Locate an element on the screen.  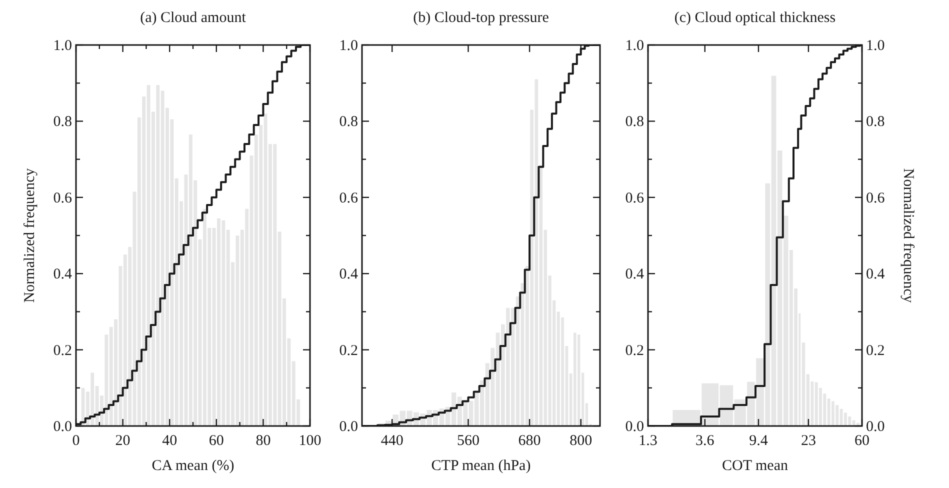
x-tick-label: 80 is located at coordinates (263, 441).